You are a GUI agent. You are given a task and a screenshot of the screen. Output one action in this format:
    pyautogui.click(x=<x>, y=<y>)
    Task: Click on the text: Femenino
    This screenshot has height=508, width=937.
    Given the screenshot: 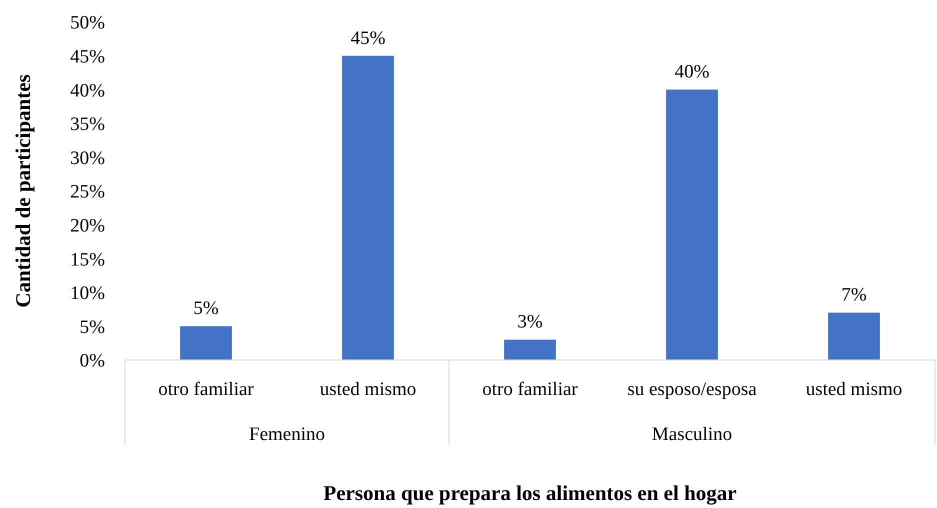 What is the action you would take?
    pyautogui.click(x=287, y=434)
    